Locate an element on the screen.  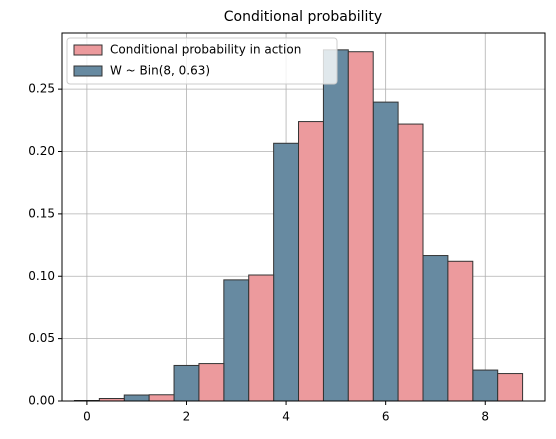
y-tick-label: 0.15 is located at coordinates (41, 213).